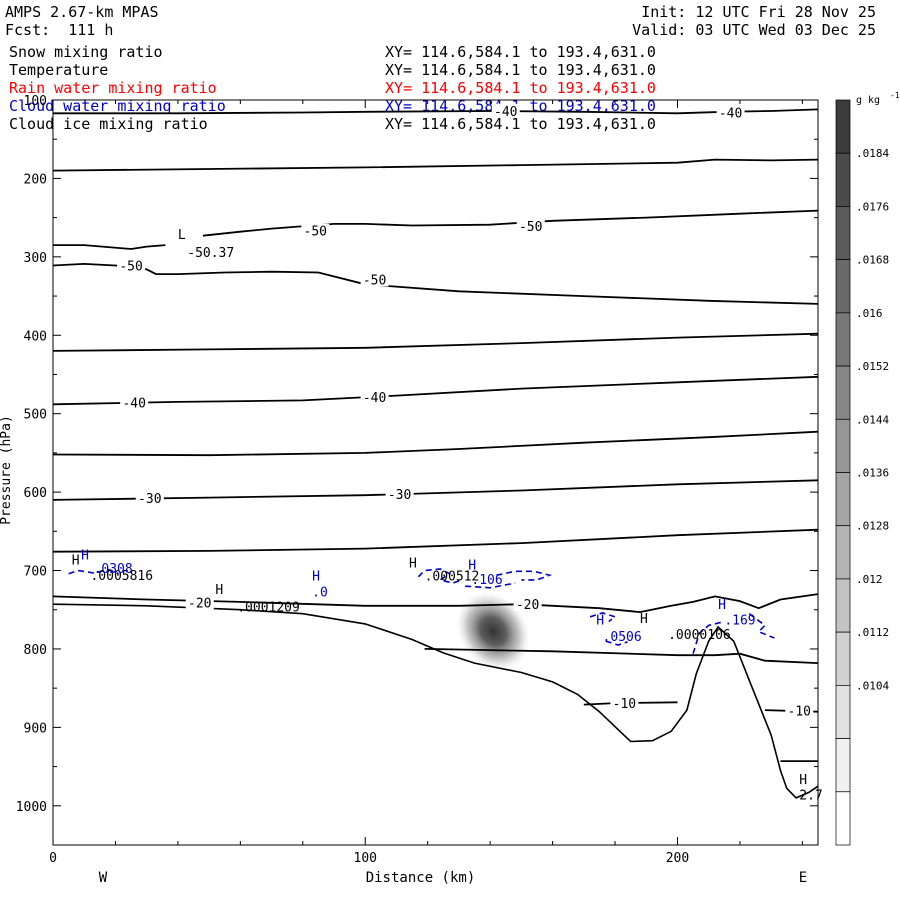  I want to click on extremum-label: .106, so click(486, 580).